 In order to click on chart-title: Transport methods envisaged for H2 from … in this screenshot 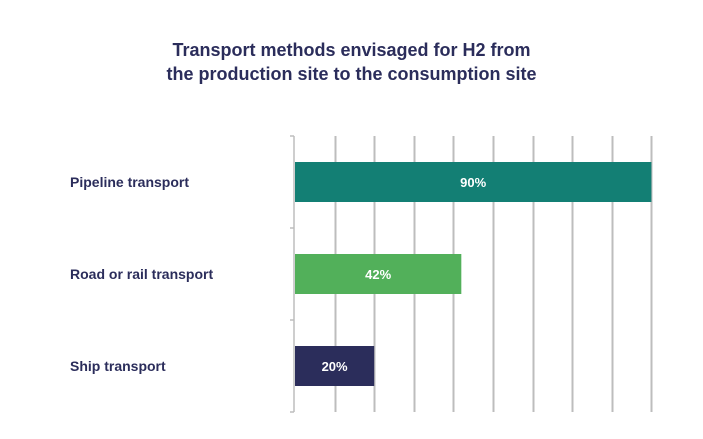, I will do `click(351, 62)`.